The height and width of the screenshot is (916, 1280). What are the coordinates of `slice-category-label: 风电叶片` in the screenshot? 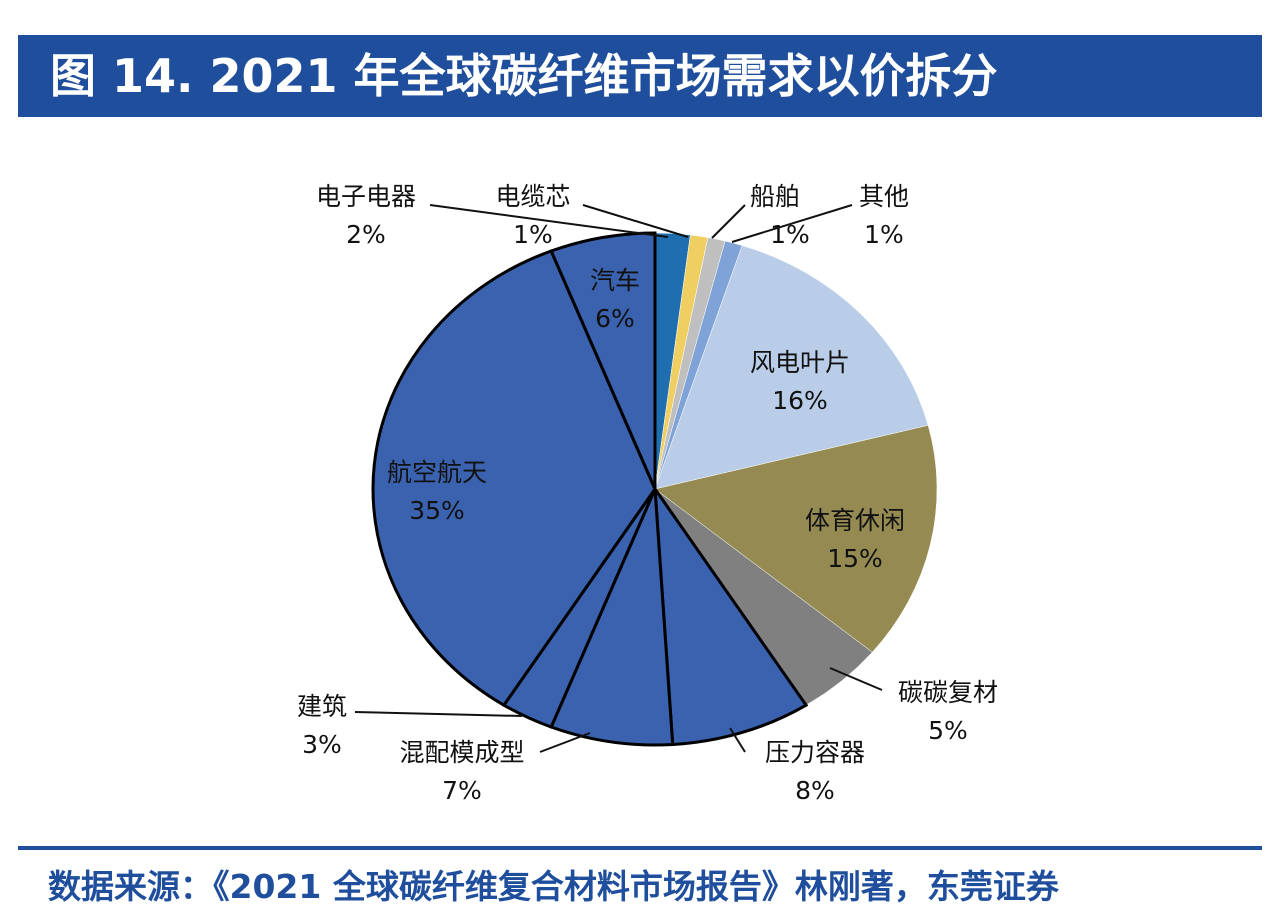 It's located at (800, 362).